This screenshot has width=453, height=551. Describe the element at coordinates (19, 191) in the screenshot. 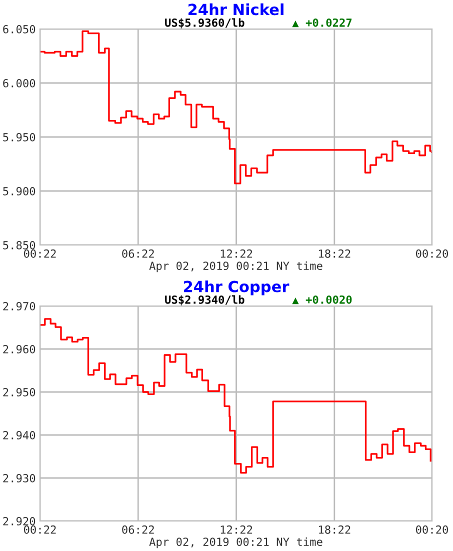

I see `y-tick-label: 5.900` at that location.